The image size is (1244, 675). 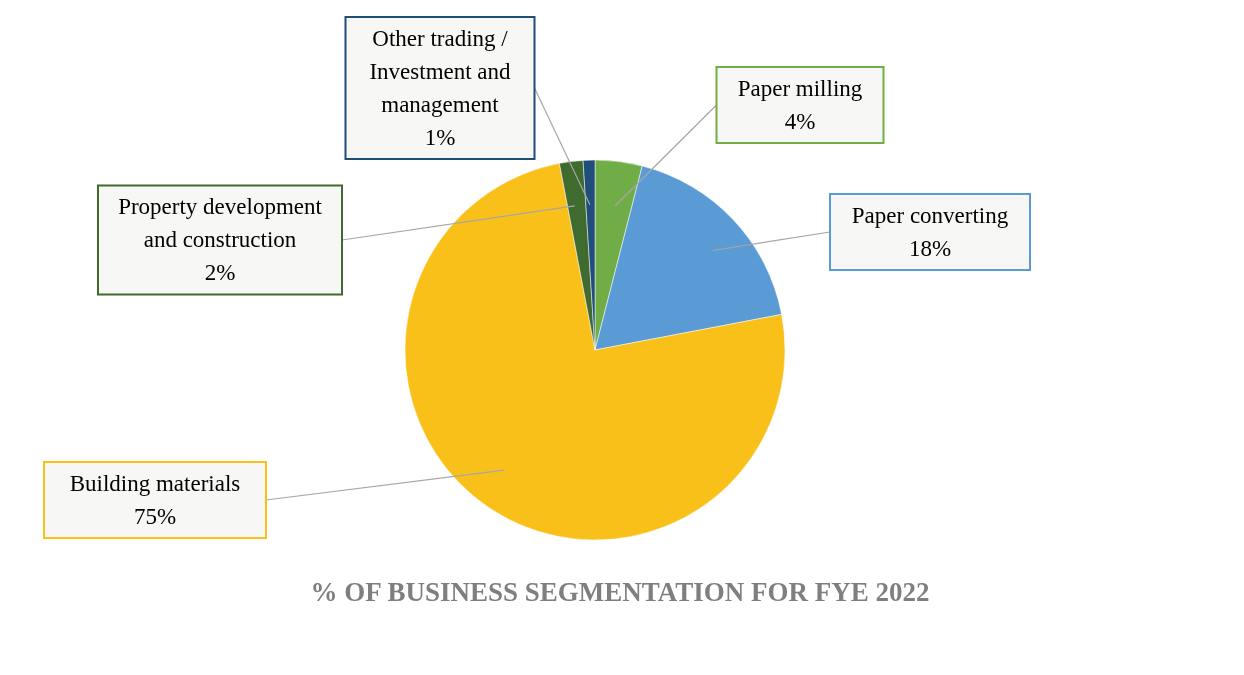 What do you see at coordinates (930, 215) in the screenshot?
I see `slice-label: Paper converting` at bounding box center [930, 215].